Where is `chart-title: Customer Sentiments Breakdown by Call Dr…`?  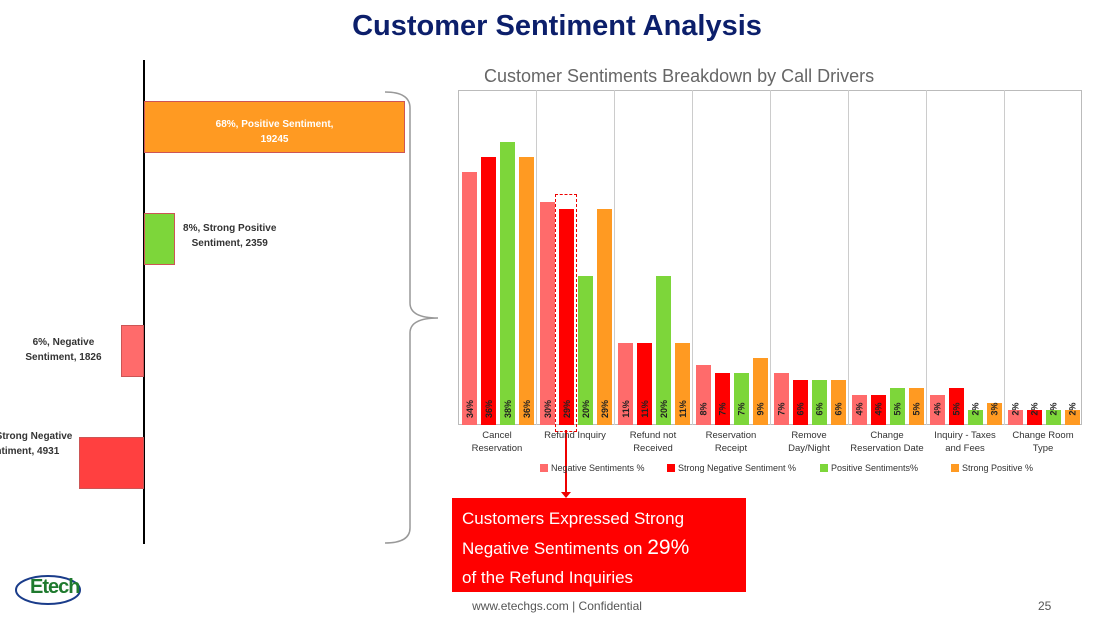 chart-title: Customer Sentiments Breakdown by Call Dr… is located at coordinates (679, 76).